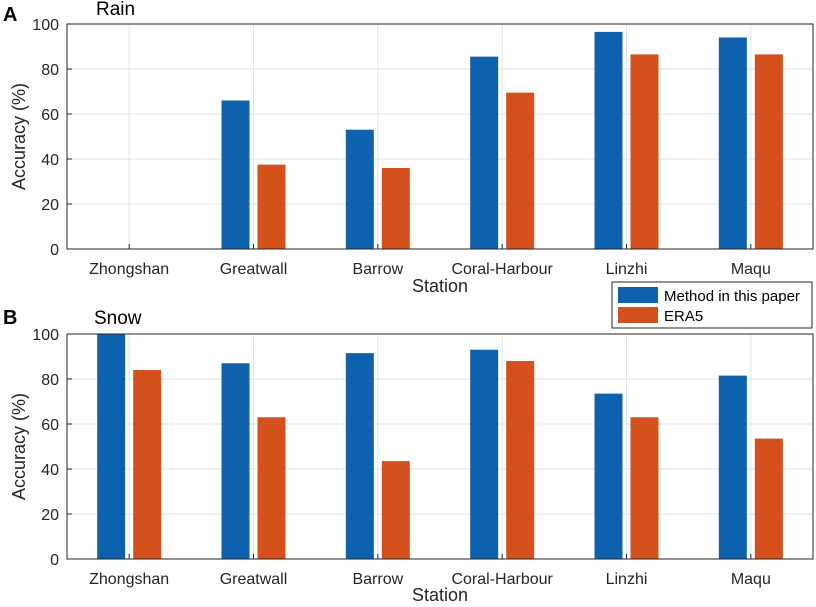 This screenshot has width=816, height=607. Describe the element at coordinates (520, 170) in the screenshot. I see `bar-rain-era5-coral-harbour` at that location.